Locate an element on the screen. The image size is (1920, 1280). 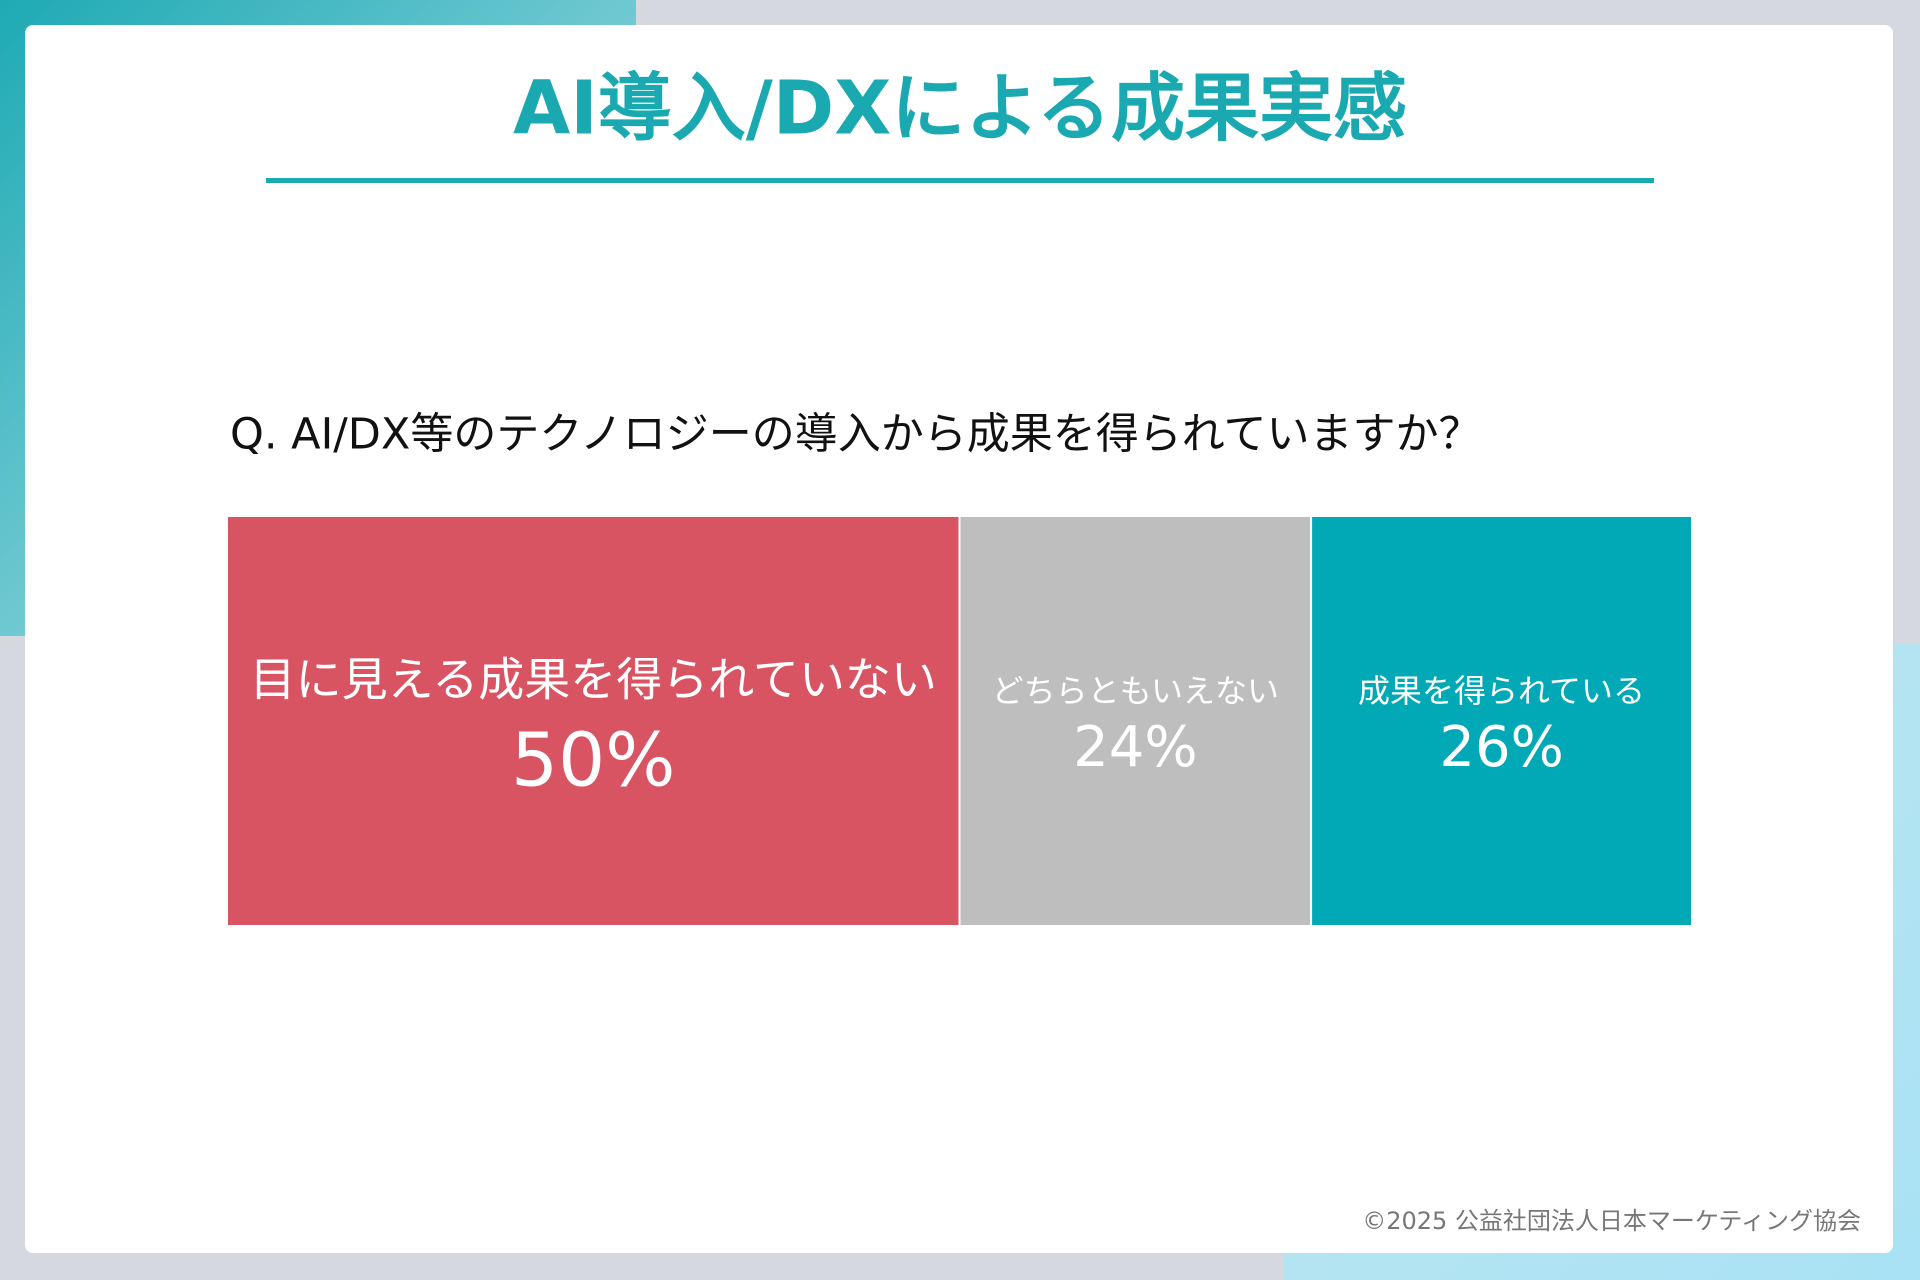
segment-label: どちらともいえない is located at coordinates (1135, 691).